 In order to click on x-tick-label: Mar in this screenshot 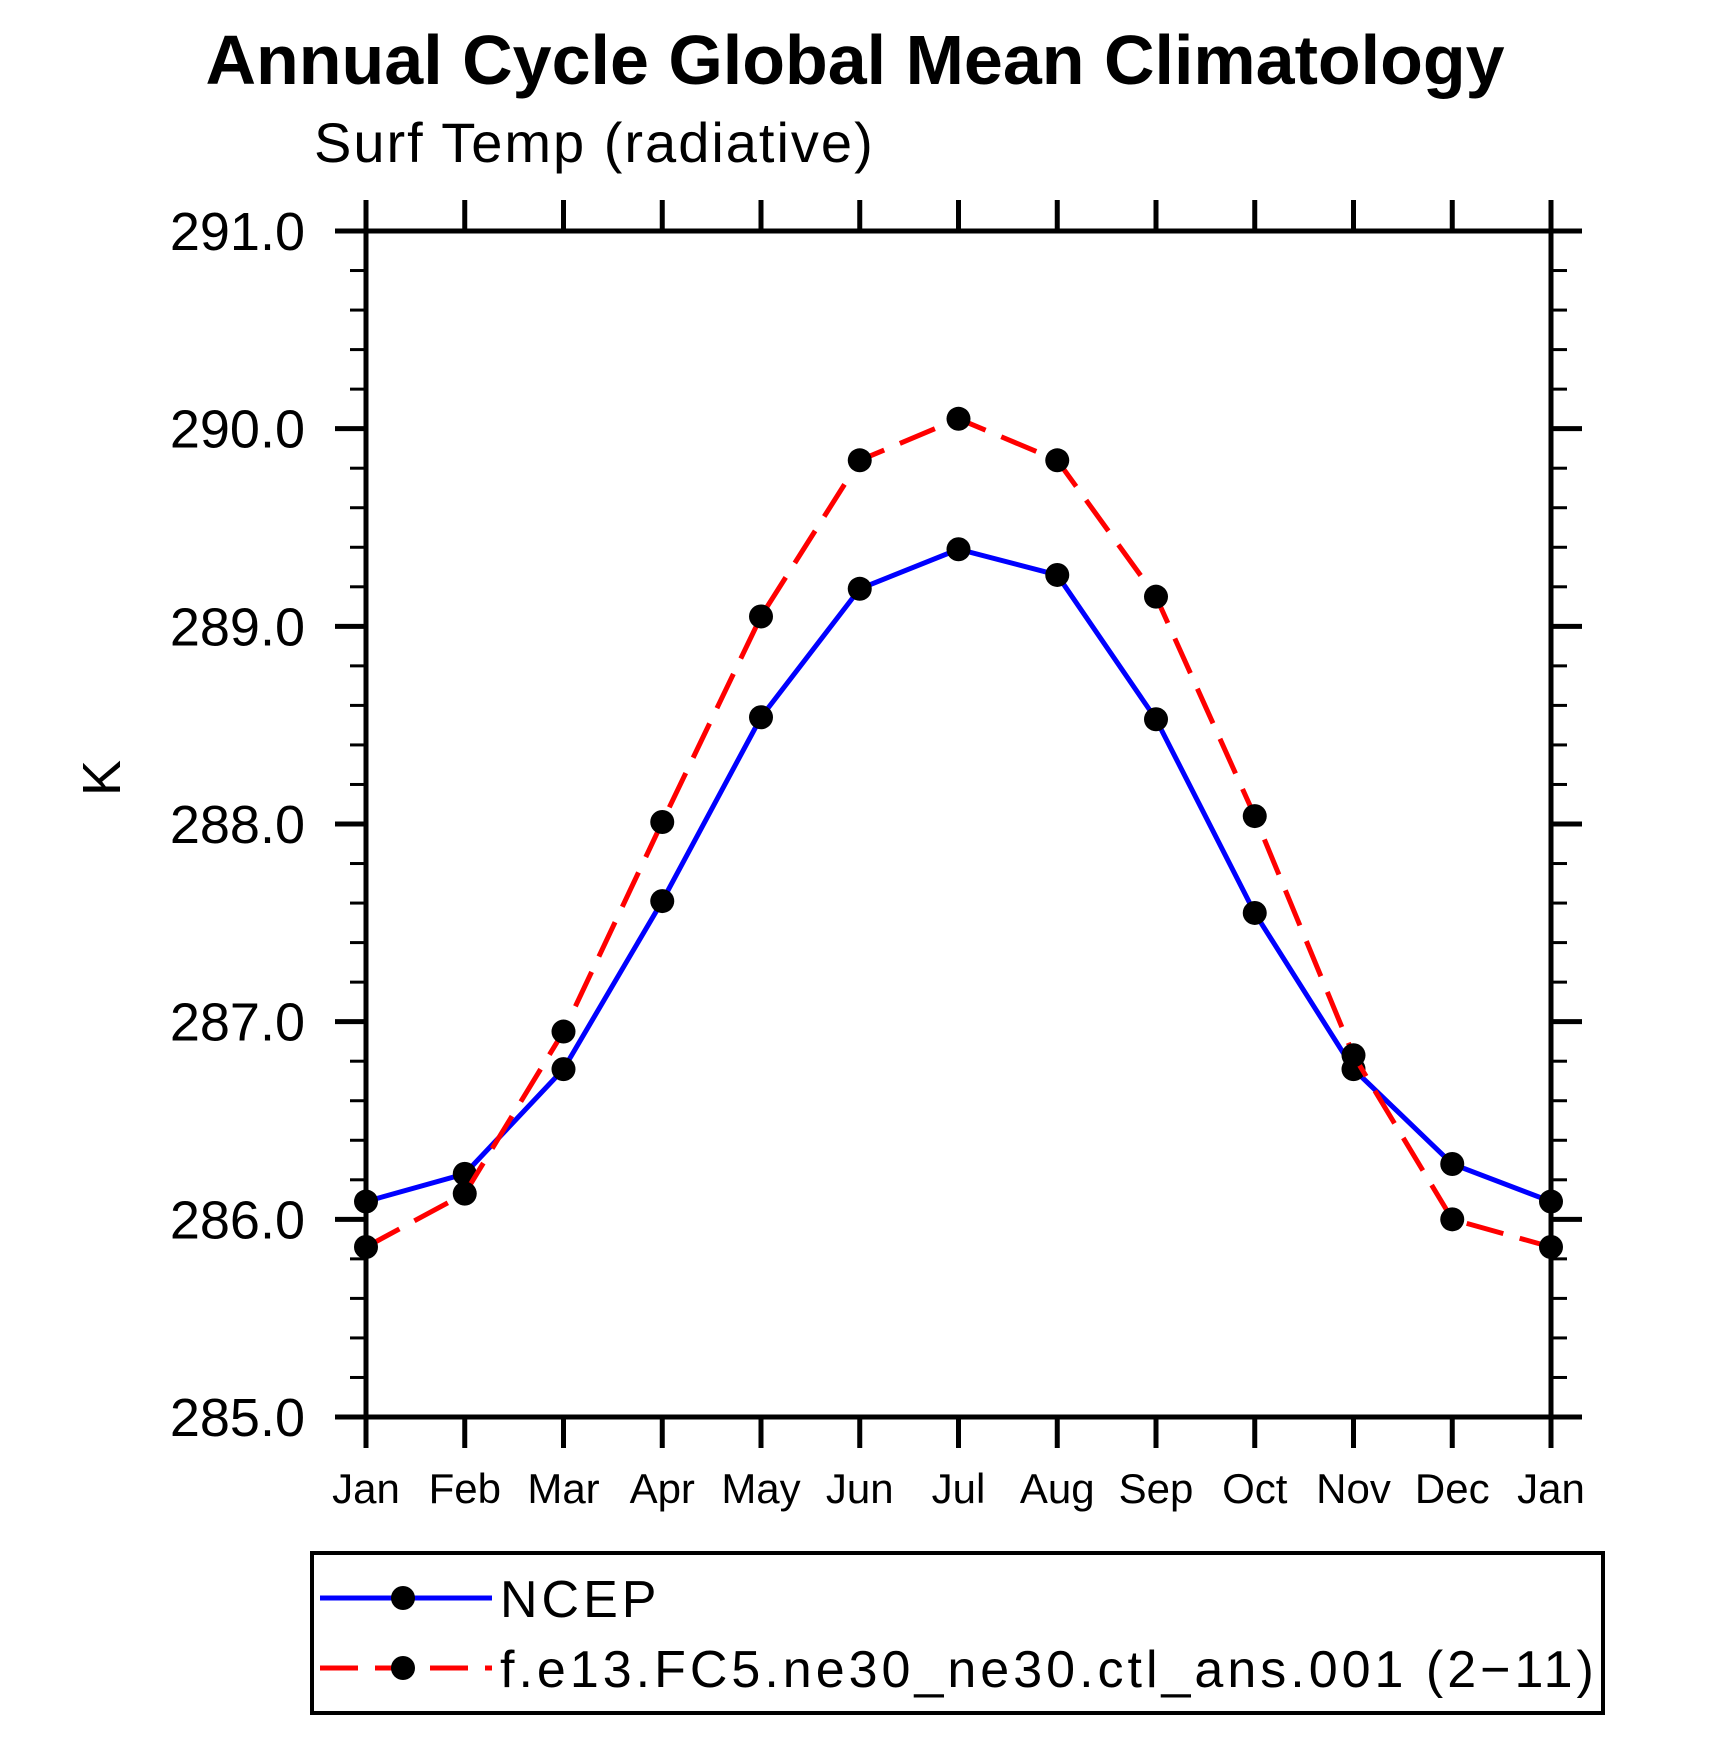, I will do `click(563, 1488)`.